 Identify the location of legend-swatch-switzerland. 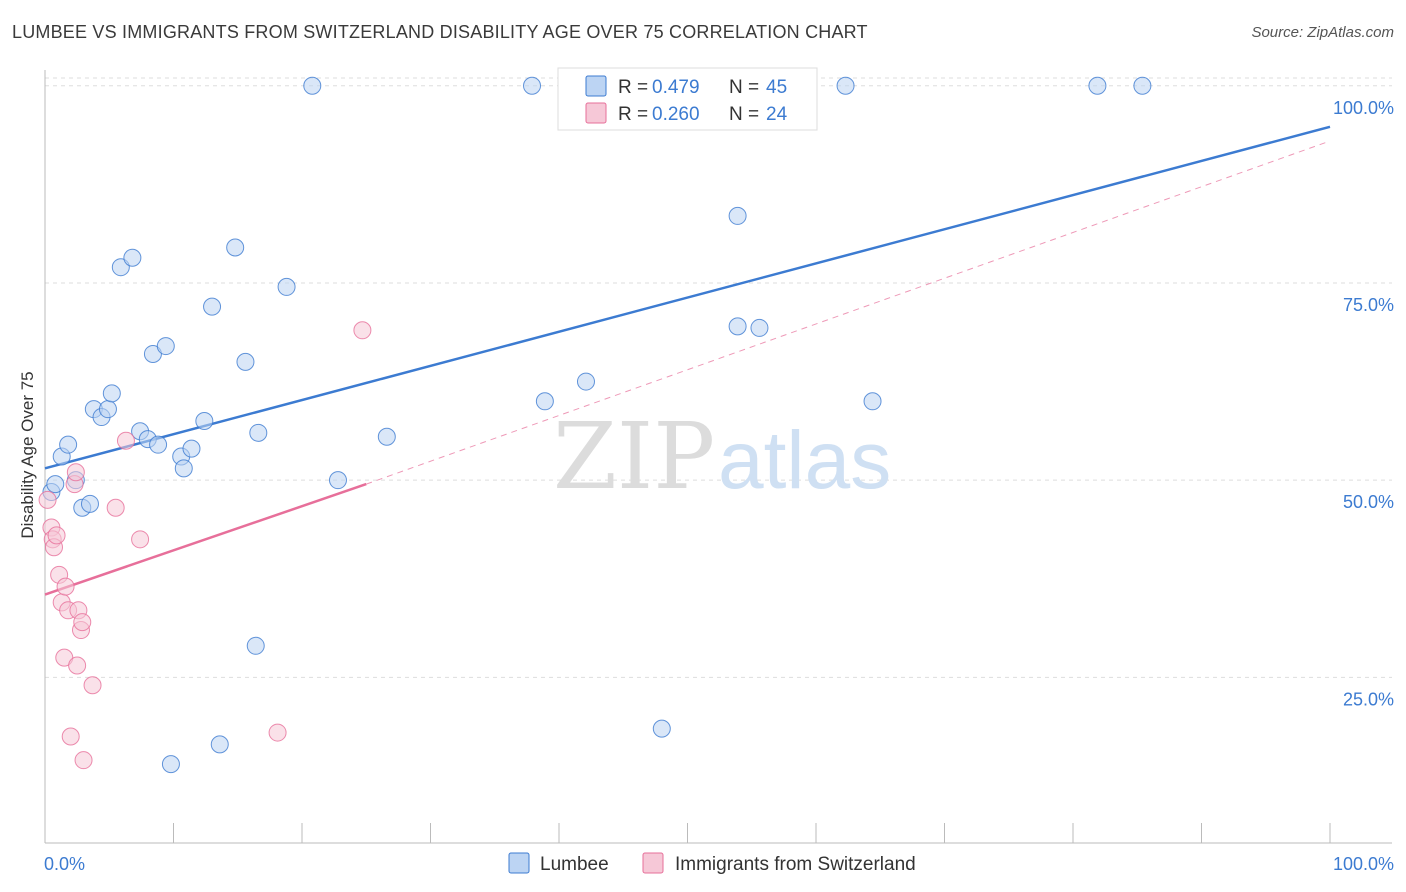
(596, 113).